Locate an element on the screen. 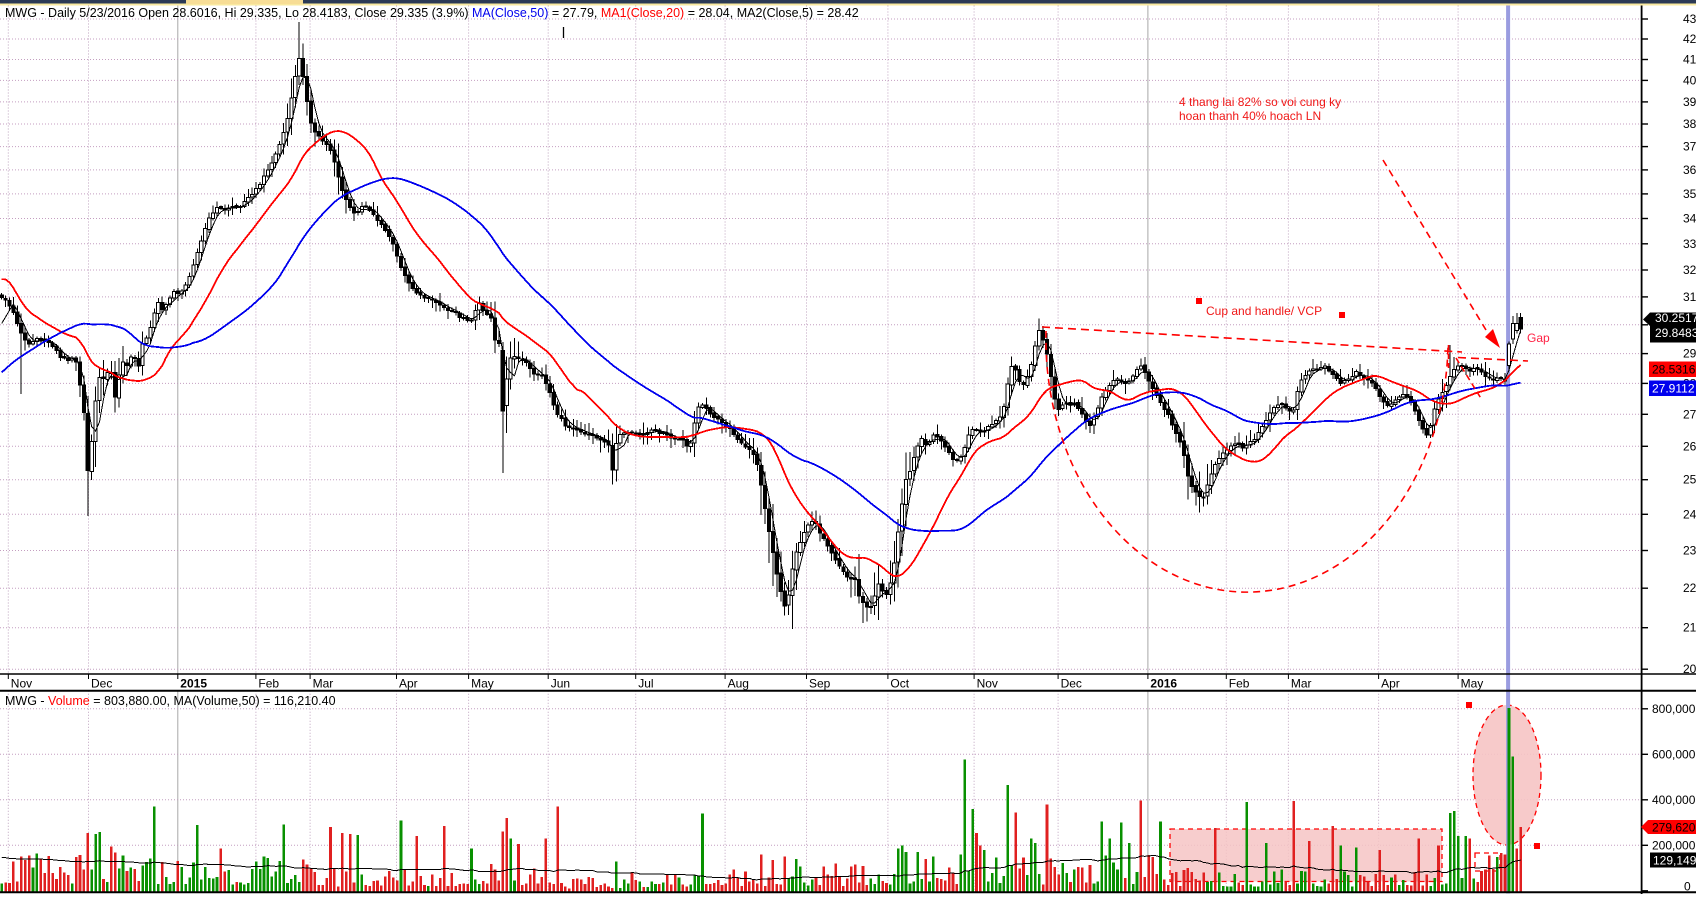  svg-text: 39 is located at coordinates (1689, 102).